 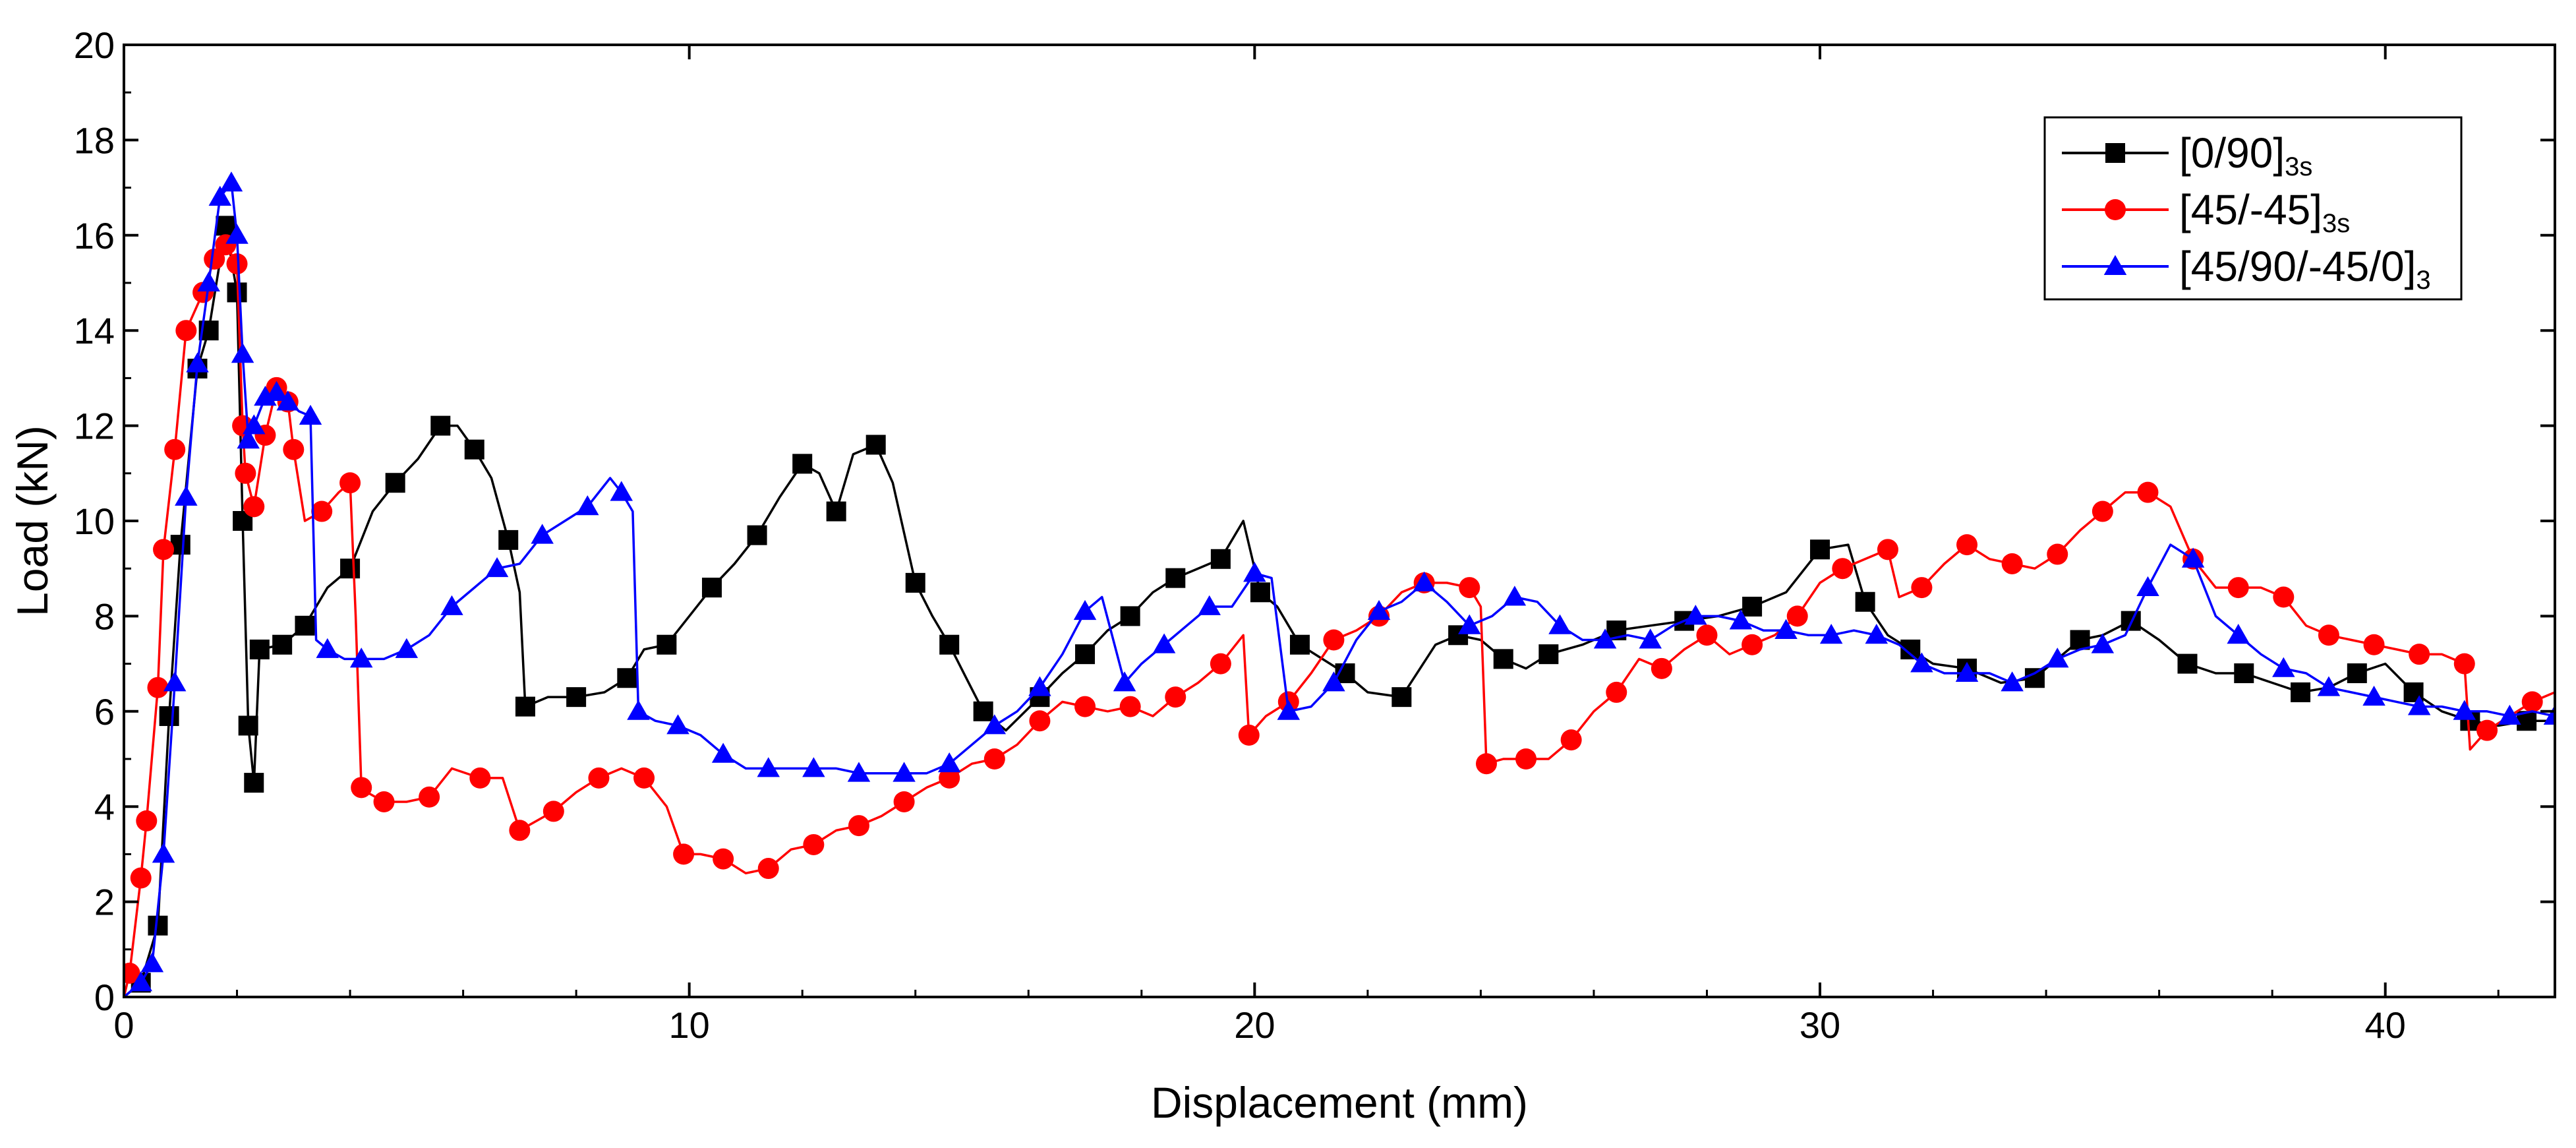 I want to click on legend-label: [45/90/-45/0]3, so click(x=2305, y=269).